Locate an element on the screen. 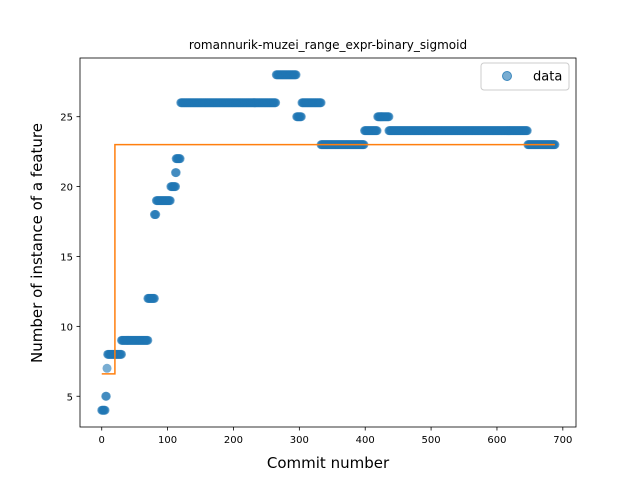 This screenshot has height=480, width=640. legend: data is located at coordinates (525, 76).